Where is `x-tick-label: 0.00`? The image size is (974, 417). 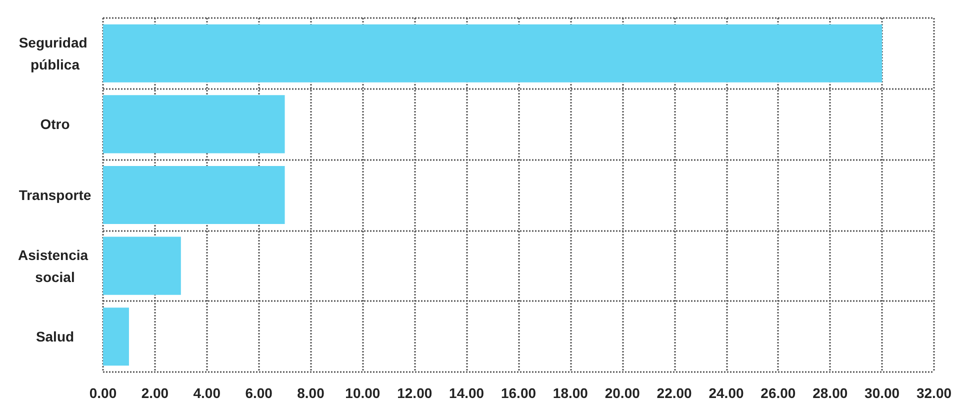
x-tick-label: 0.00 is located at coordinates (103, 393).